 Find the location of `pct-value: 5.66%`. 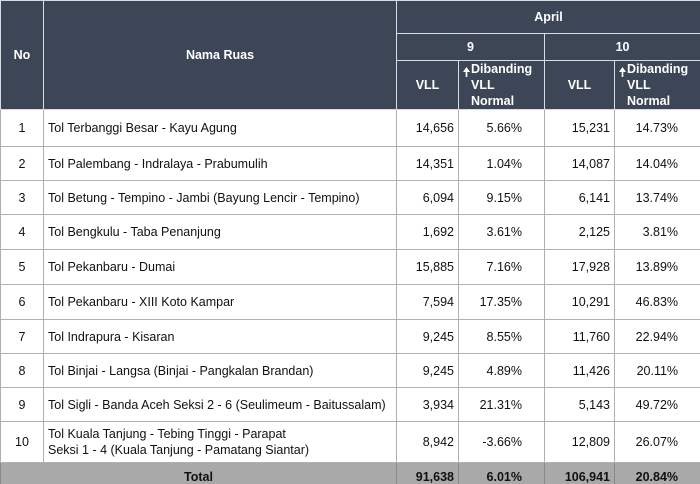

pct-value: 5.66% is located at coordinates (501, 128).